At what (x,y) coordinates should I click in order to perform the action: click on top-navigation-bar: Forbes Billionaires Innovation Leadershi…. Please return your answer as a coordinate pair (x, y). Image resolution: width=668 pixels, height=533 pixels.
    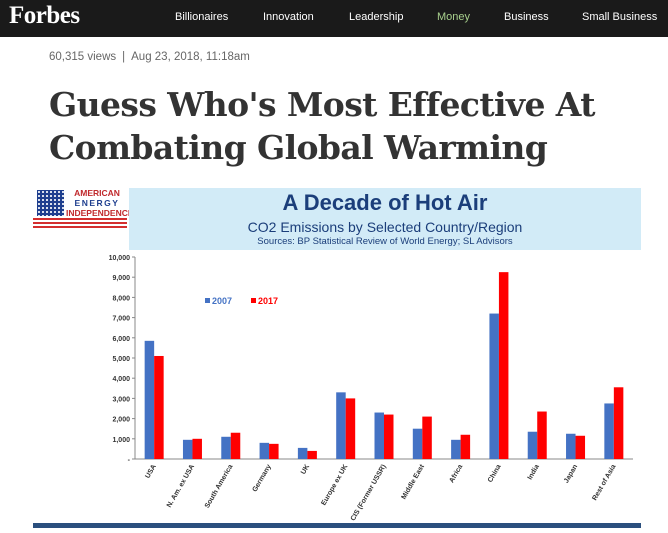
    Looking at the image, I should click on (334, 18).